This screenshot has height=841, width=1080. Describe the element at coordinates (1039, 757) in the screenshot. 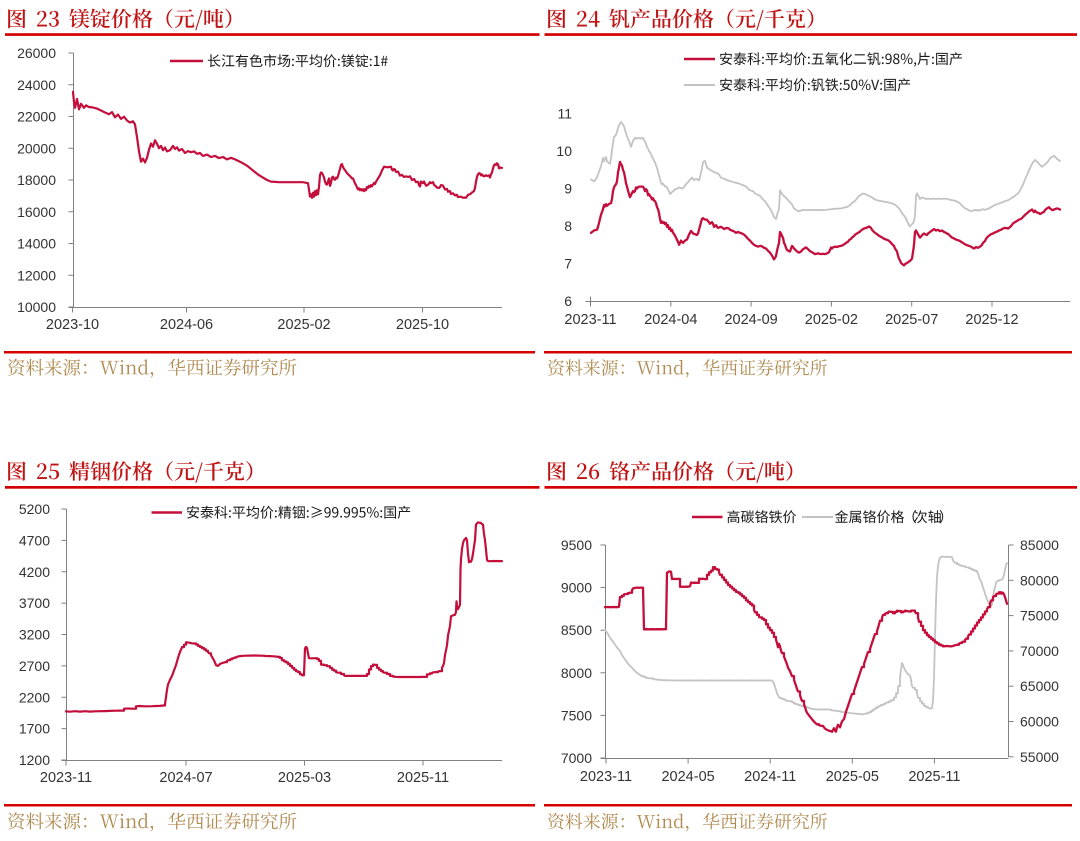

I see `svg-text: 55000` at that location.